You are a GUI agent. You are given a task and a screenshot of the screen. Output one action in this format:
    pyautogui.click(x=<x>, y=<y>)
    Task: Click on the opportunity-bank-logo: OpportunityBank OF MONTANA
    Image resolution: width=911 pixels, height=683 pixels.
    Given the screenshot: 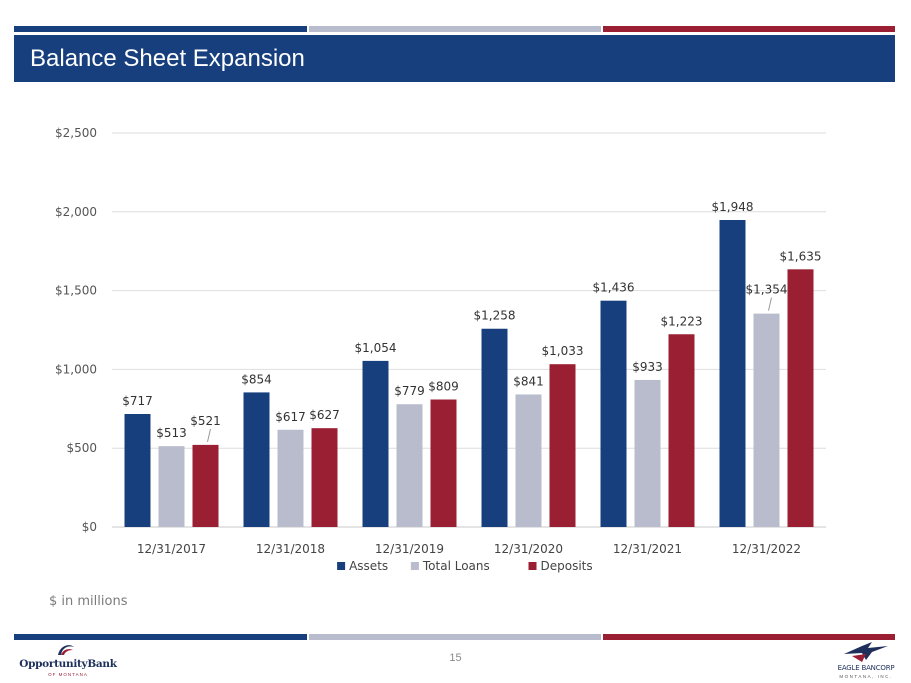 What is the action you would take?
    pyautogui.click(x=78, y=661)
    